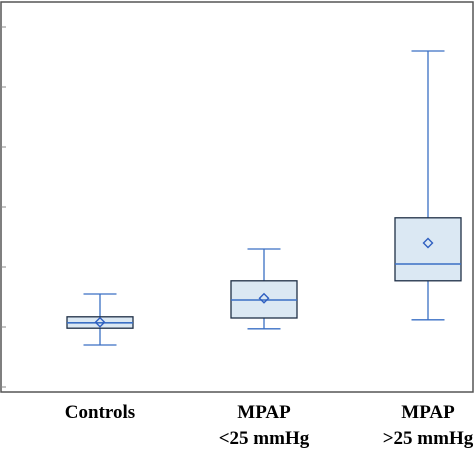 This screenshot has width=474, height=474. I want to click on interquartile-box, so click(428, 249).